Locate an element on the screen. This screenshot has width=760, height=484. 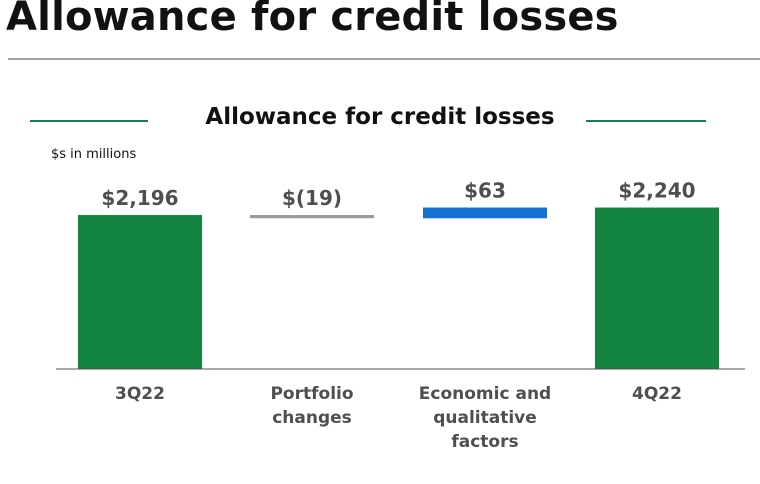
category-label-2-0: Economic and is located at coordinates (485, 394).